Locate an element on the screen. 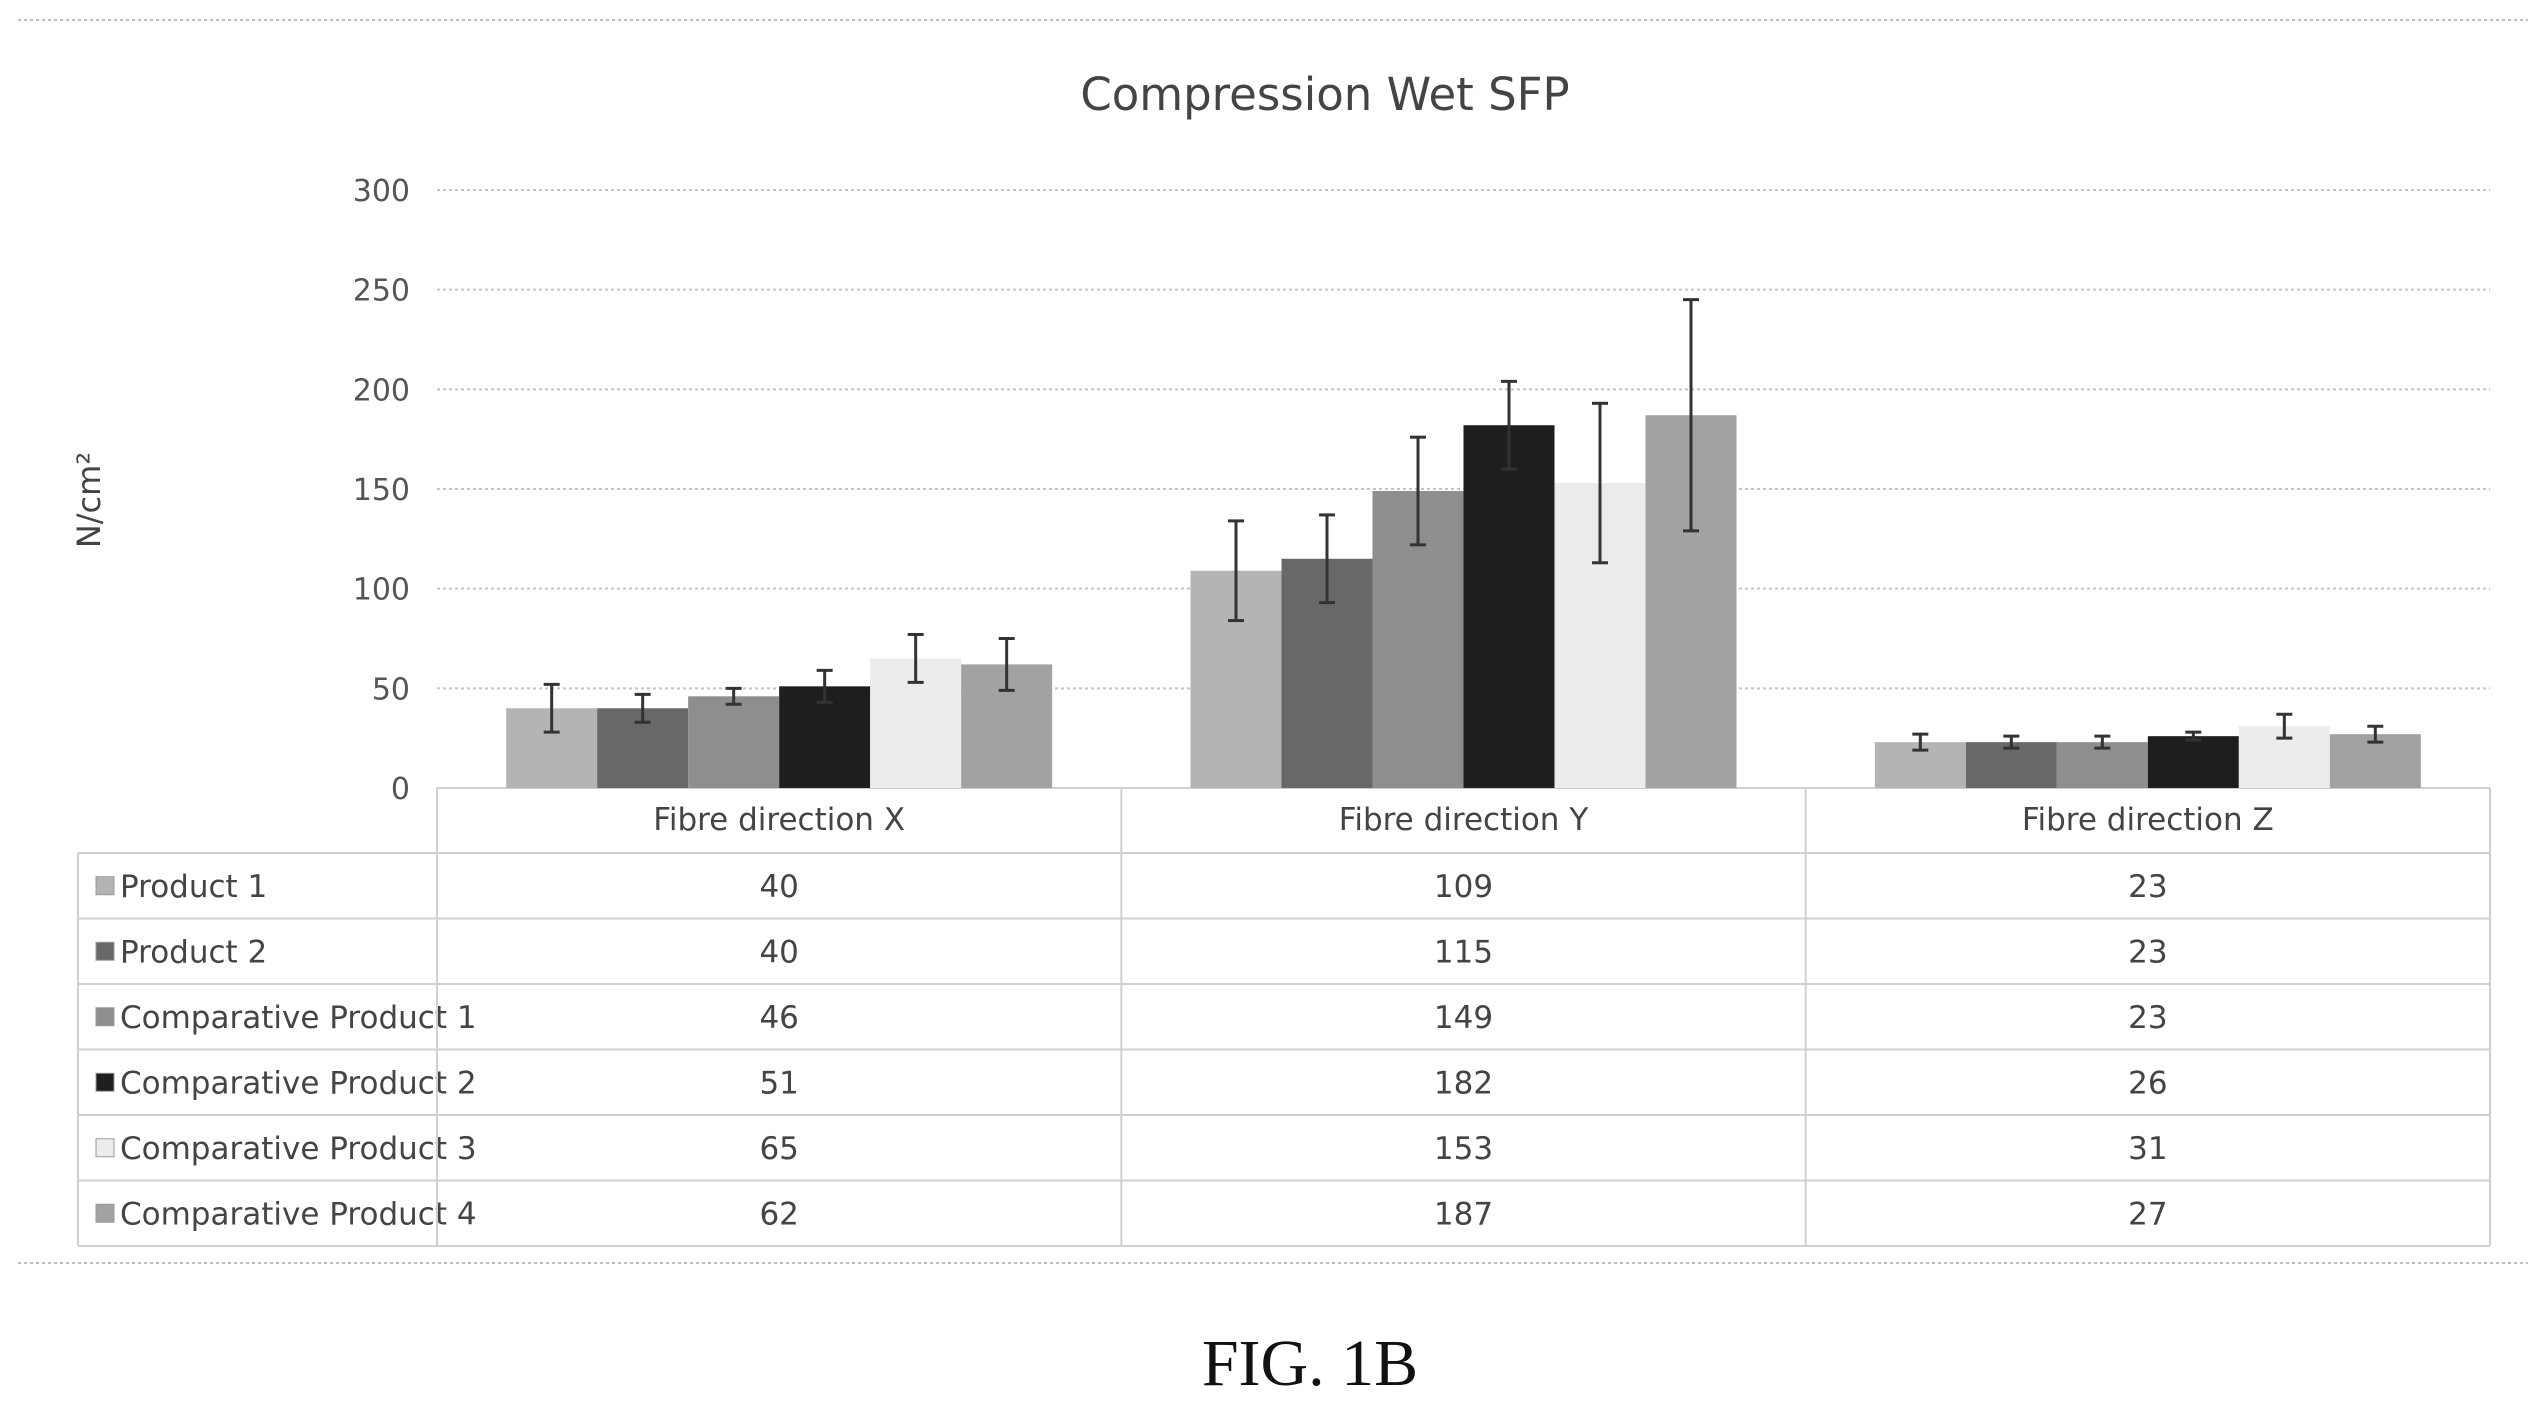 The width and height of the screenshot is (2546, 1411). x-category-label: Fibre direction X is located at coordinates (779, 820).